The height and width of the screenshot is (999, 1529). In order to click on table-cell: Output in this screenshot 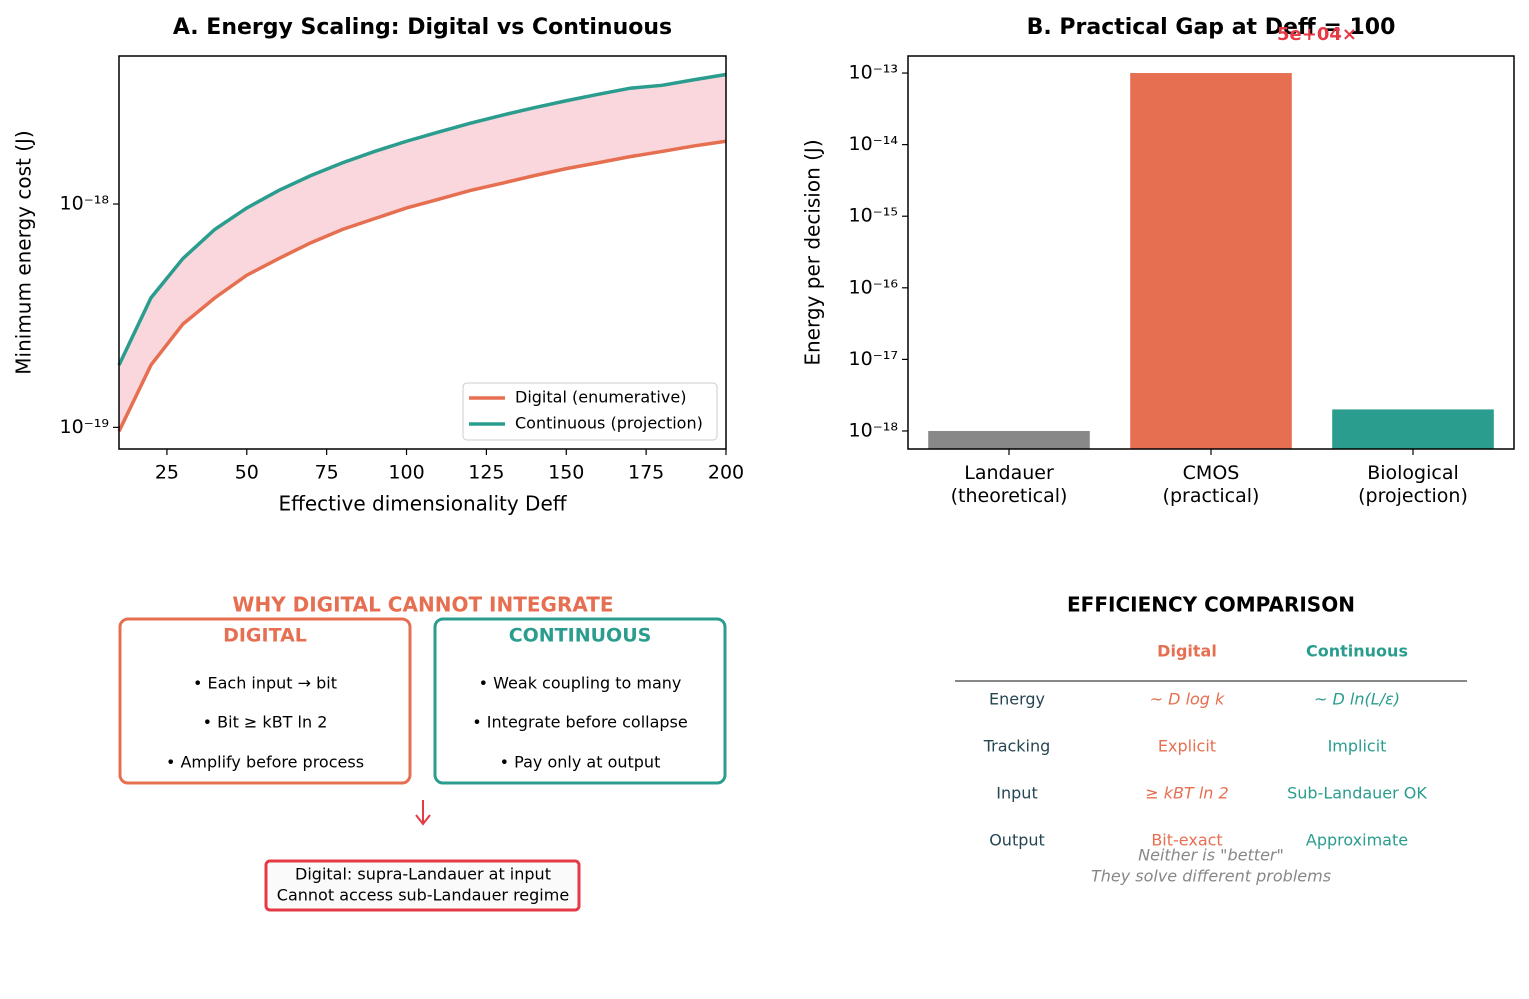, I will do `click(1017, 840)`.